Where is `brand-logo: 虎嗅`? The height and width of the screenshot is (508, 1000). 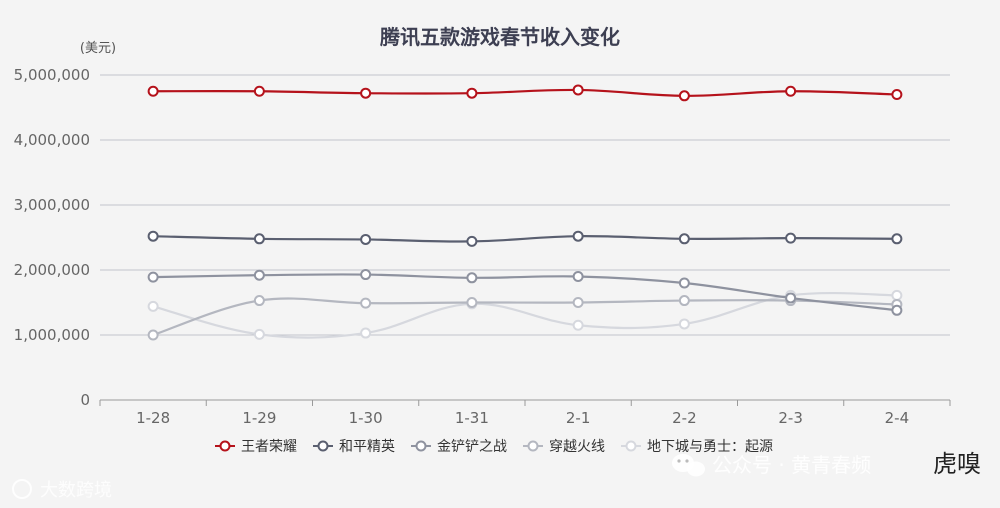
brand-logo: 虎嗅 is located at coordinates (957, 464).